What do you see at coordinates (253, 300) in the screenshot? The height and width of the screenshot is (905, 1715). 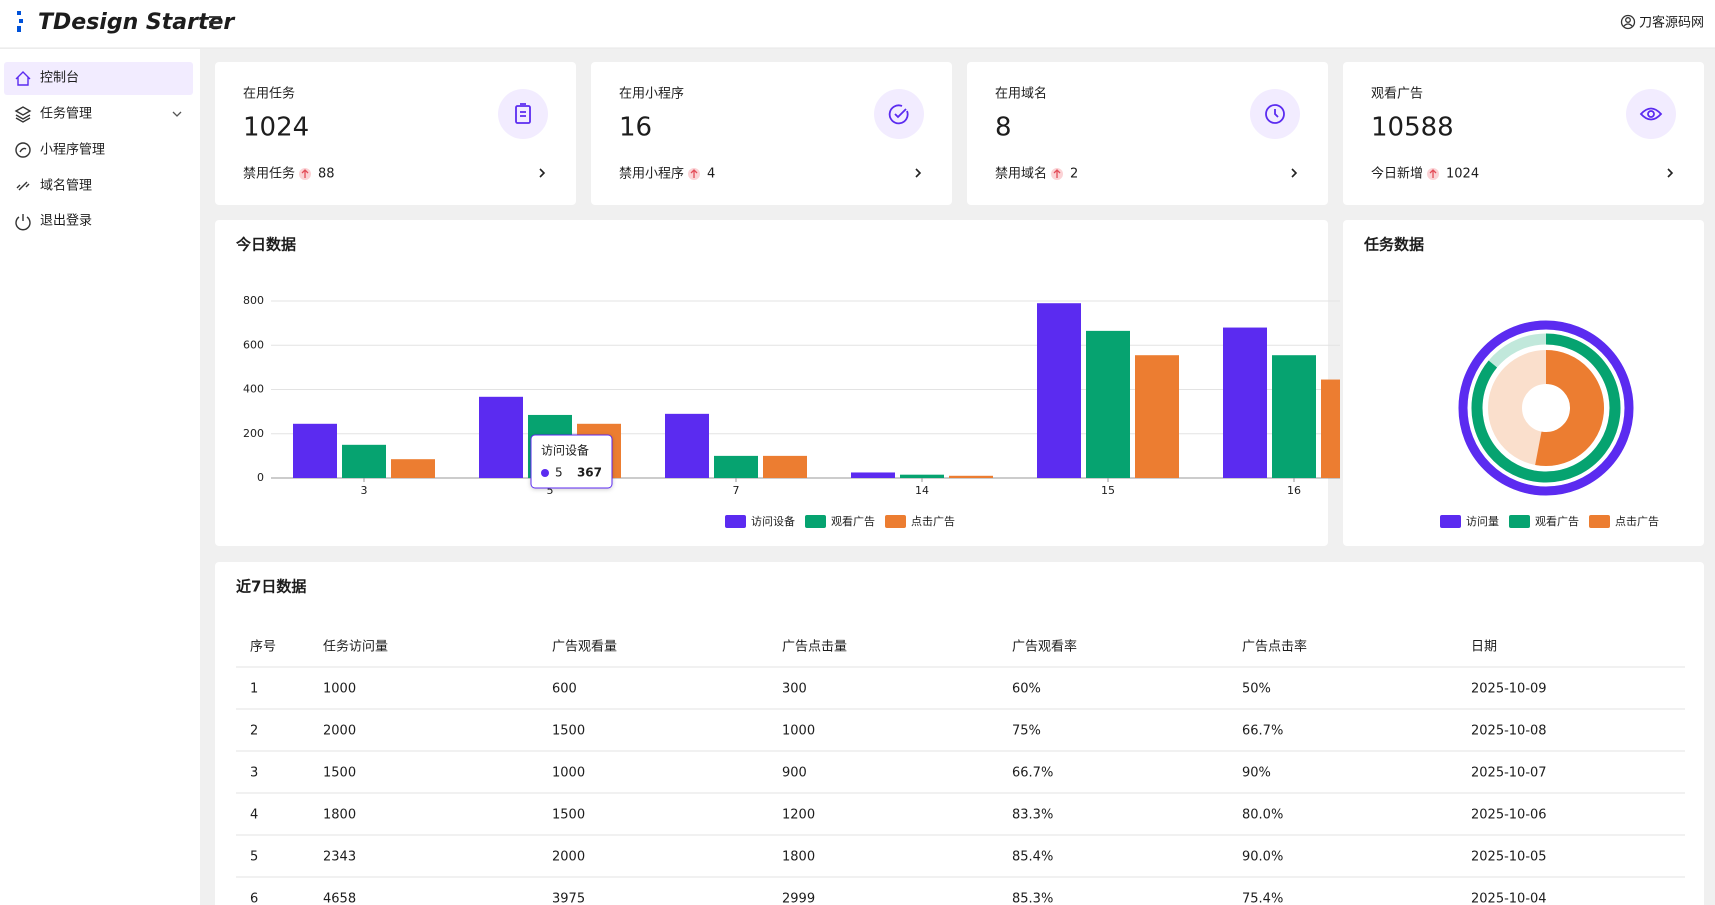 I see `y-tick-label: 800` at bounding box center [253, 300].